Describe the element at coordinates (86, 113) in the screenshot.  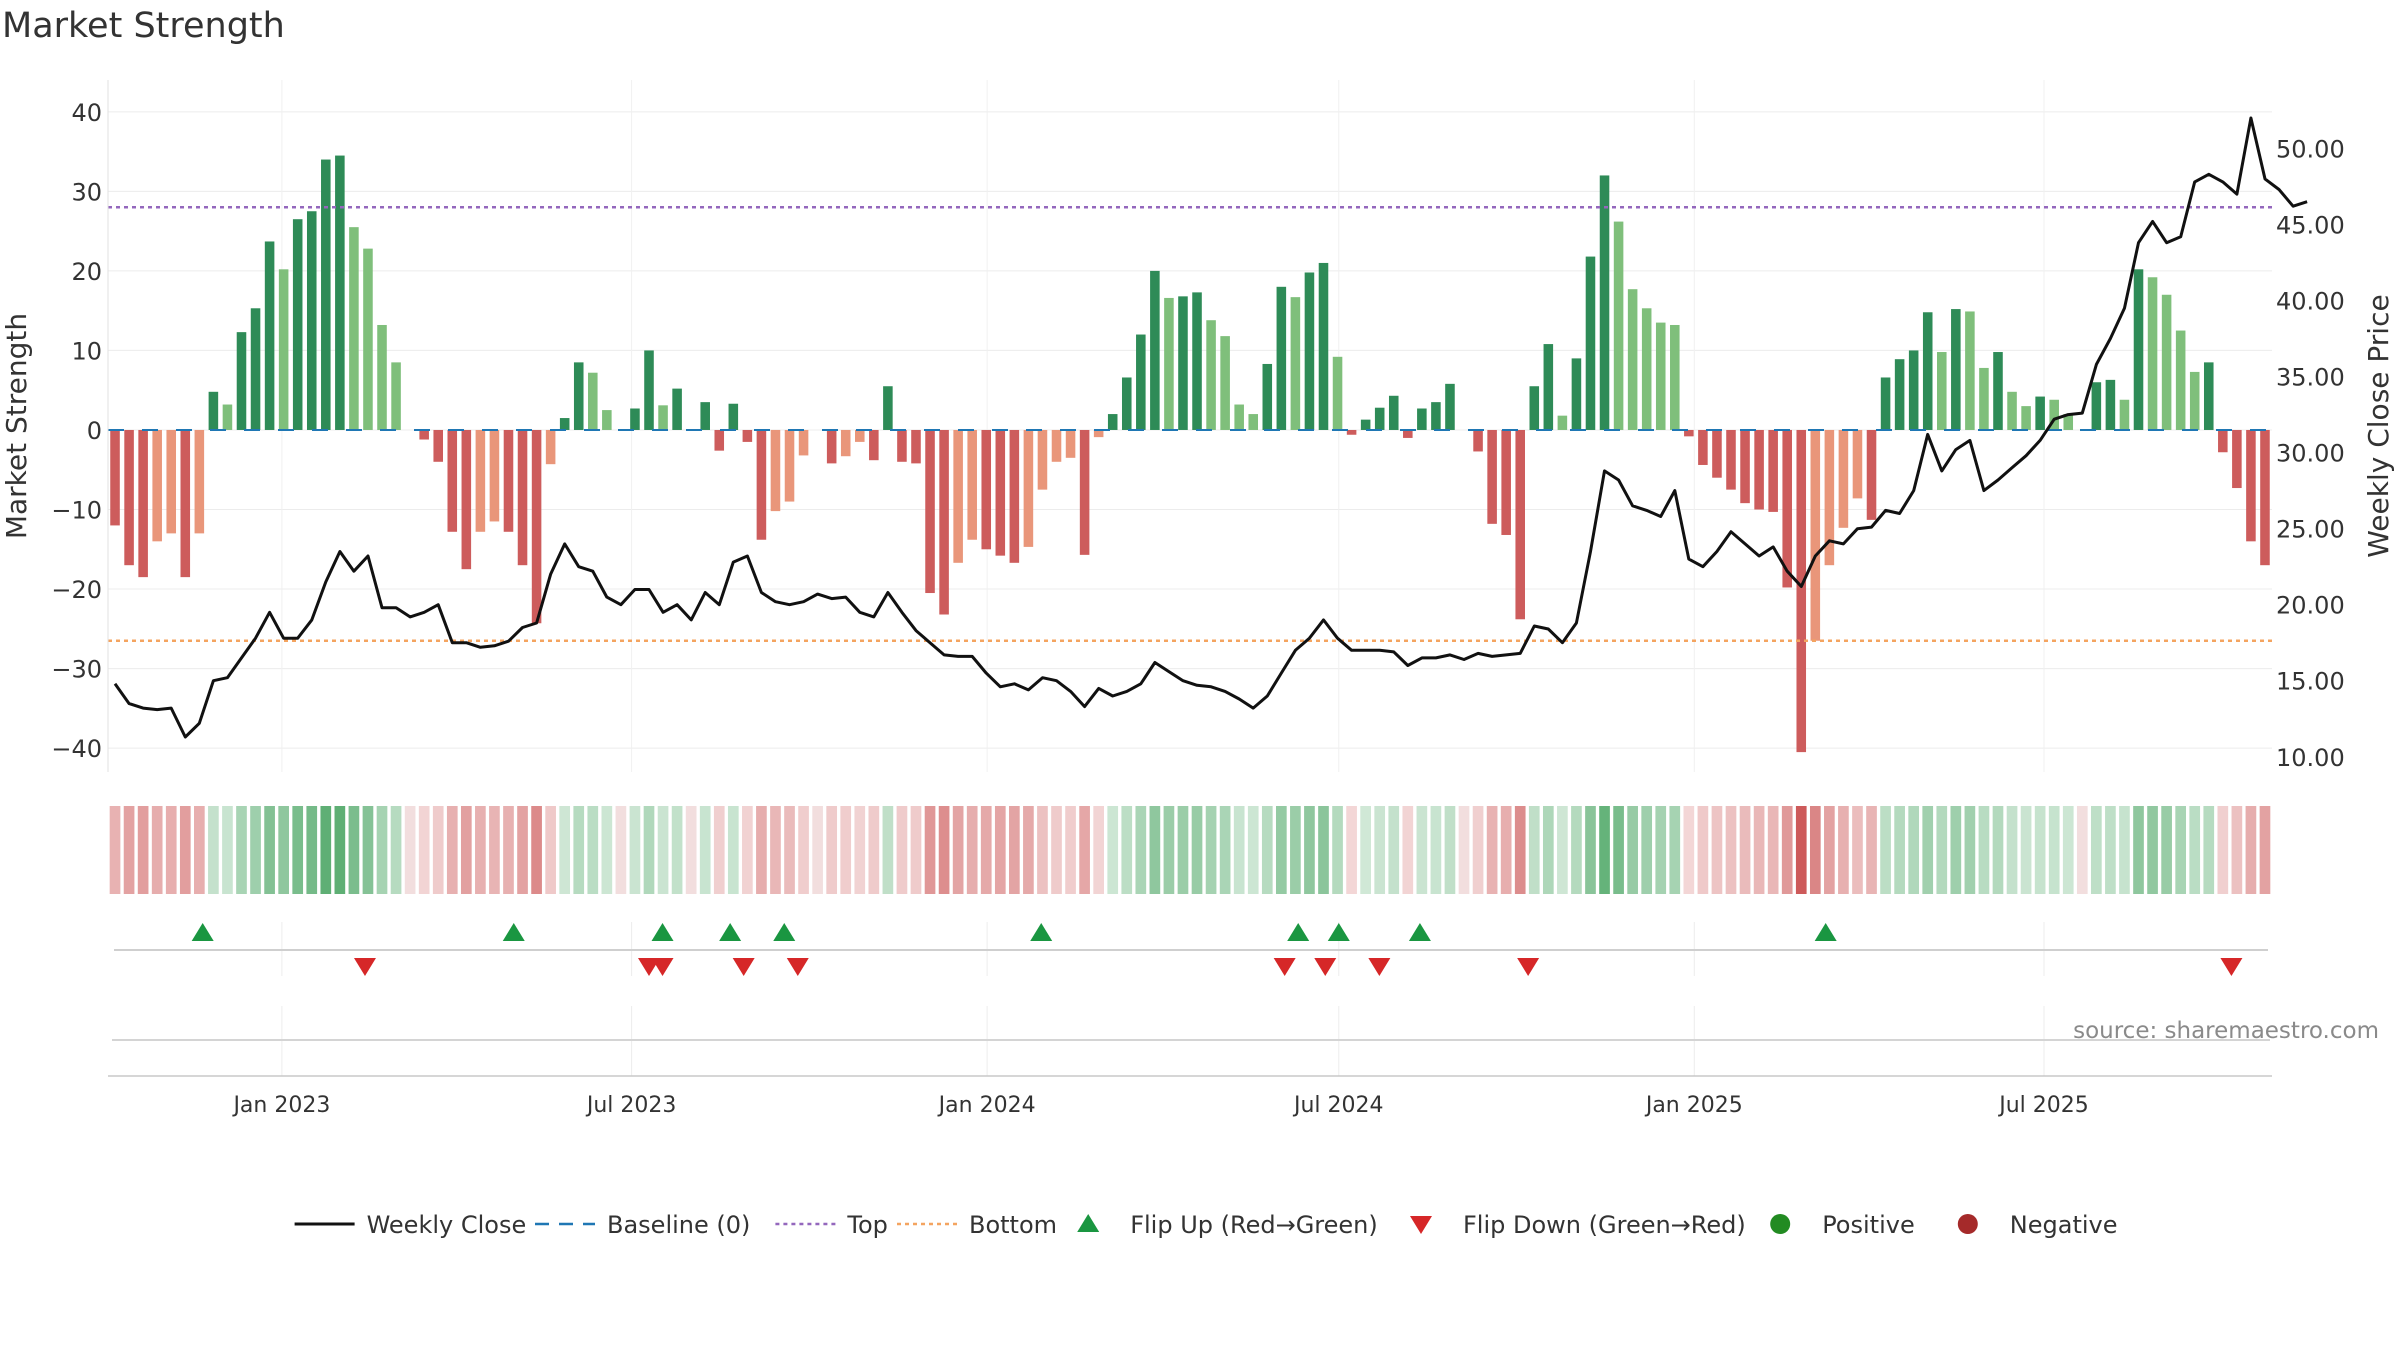
I see `y-tick-label: 40` at that location.